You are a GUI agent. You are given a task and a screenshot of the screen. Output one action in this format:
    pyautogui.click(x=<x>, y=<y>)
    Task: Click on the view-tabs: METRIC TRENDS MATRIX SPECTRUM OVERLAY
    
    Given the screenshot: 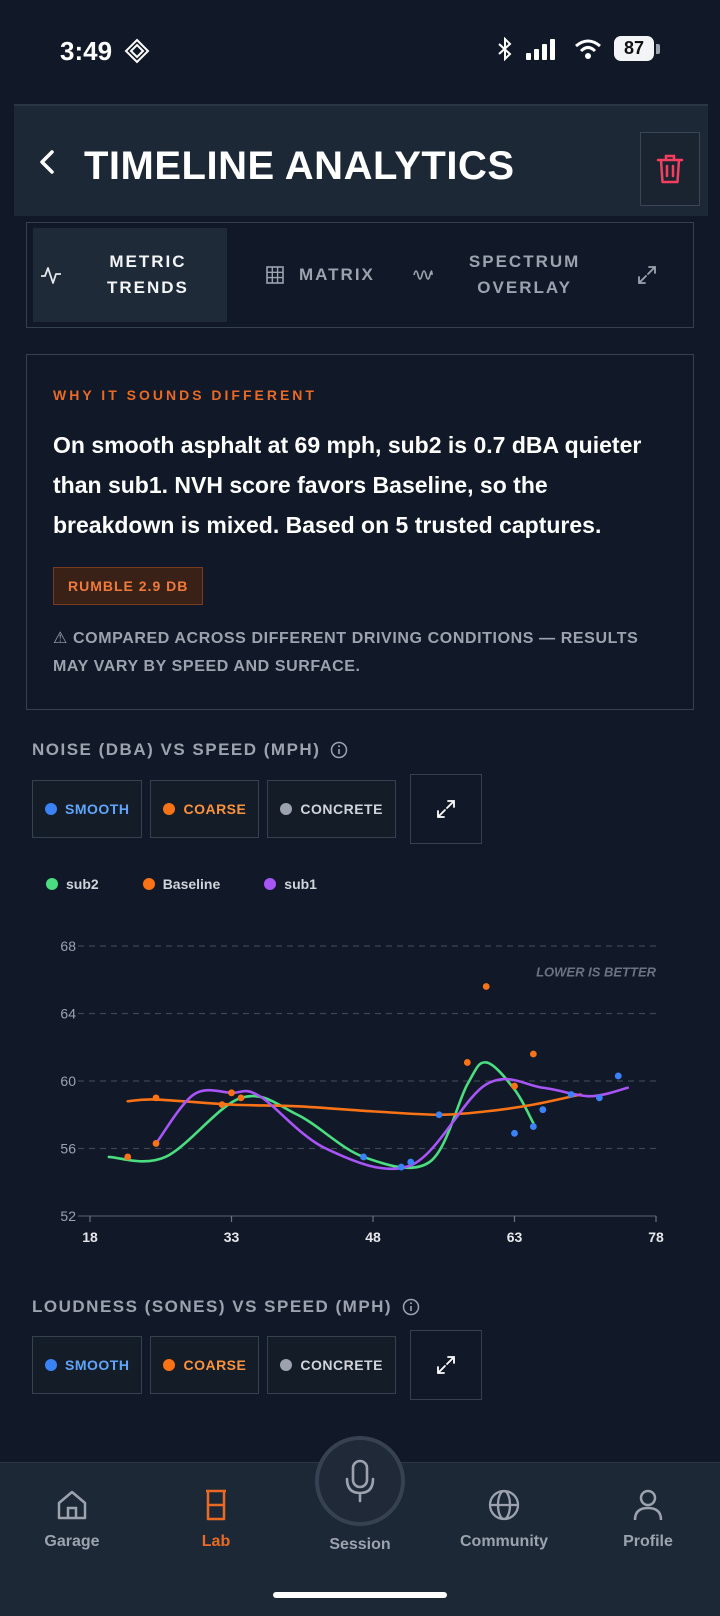 What is the action you would take?
    pyautogui.click(x=360, y=275)
    